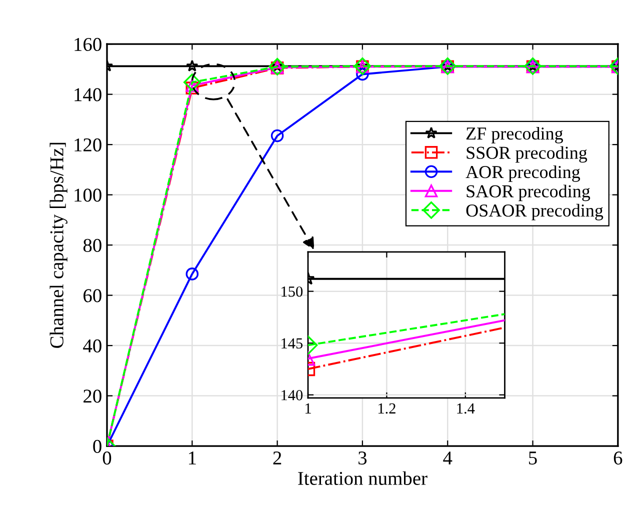 The image size is (643, 531). I want to click on y-tick-label: 60, so click(93, 295).